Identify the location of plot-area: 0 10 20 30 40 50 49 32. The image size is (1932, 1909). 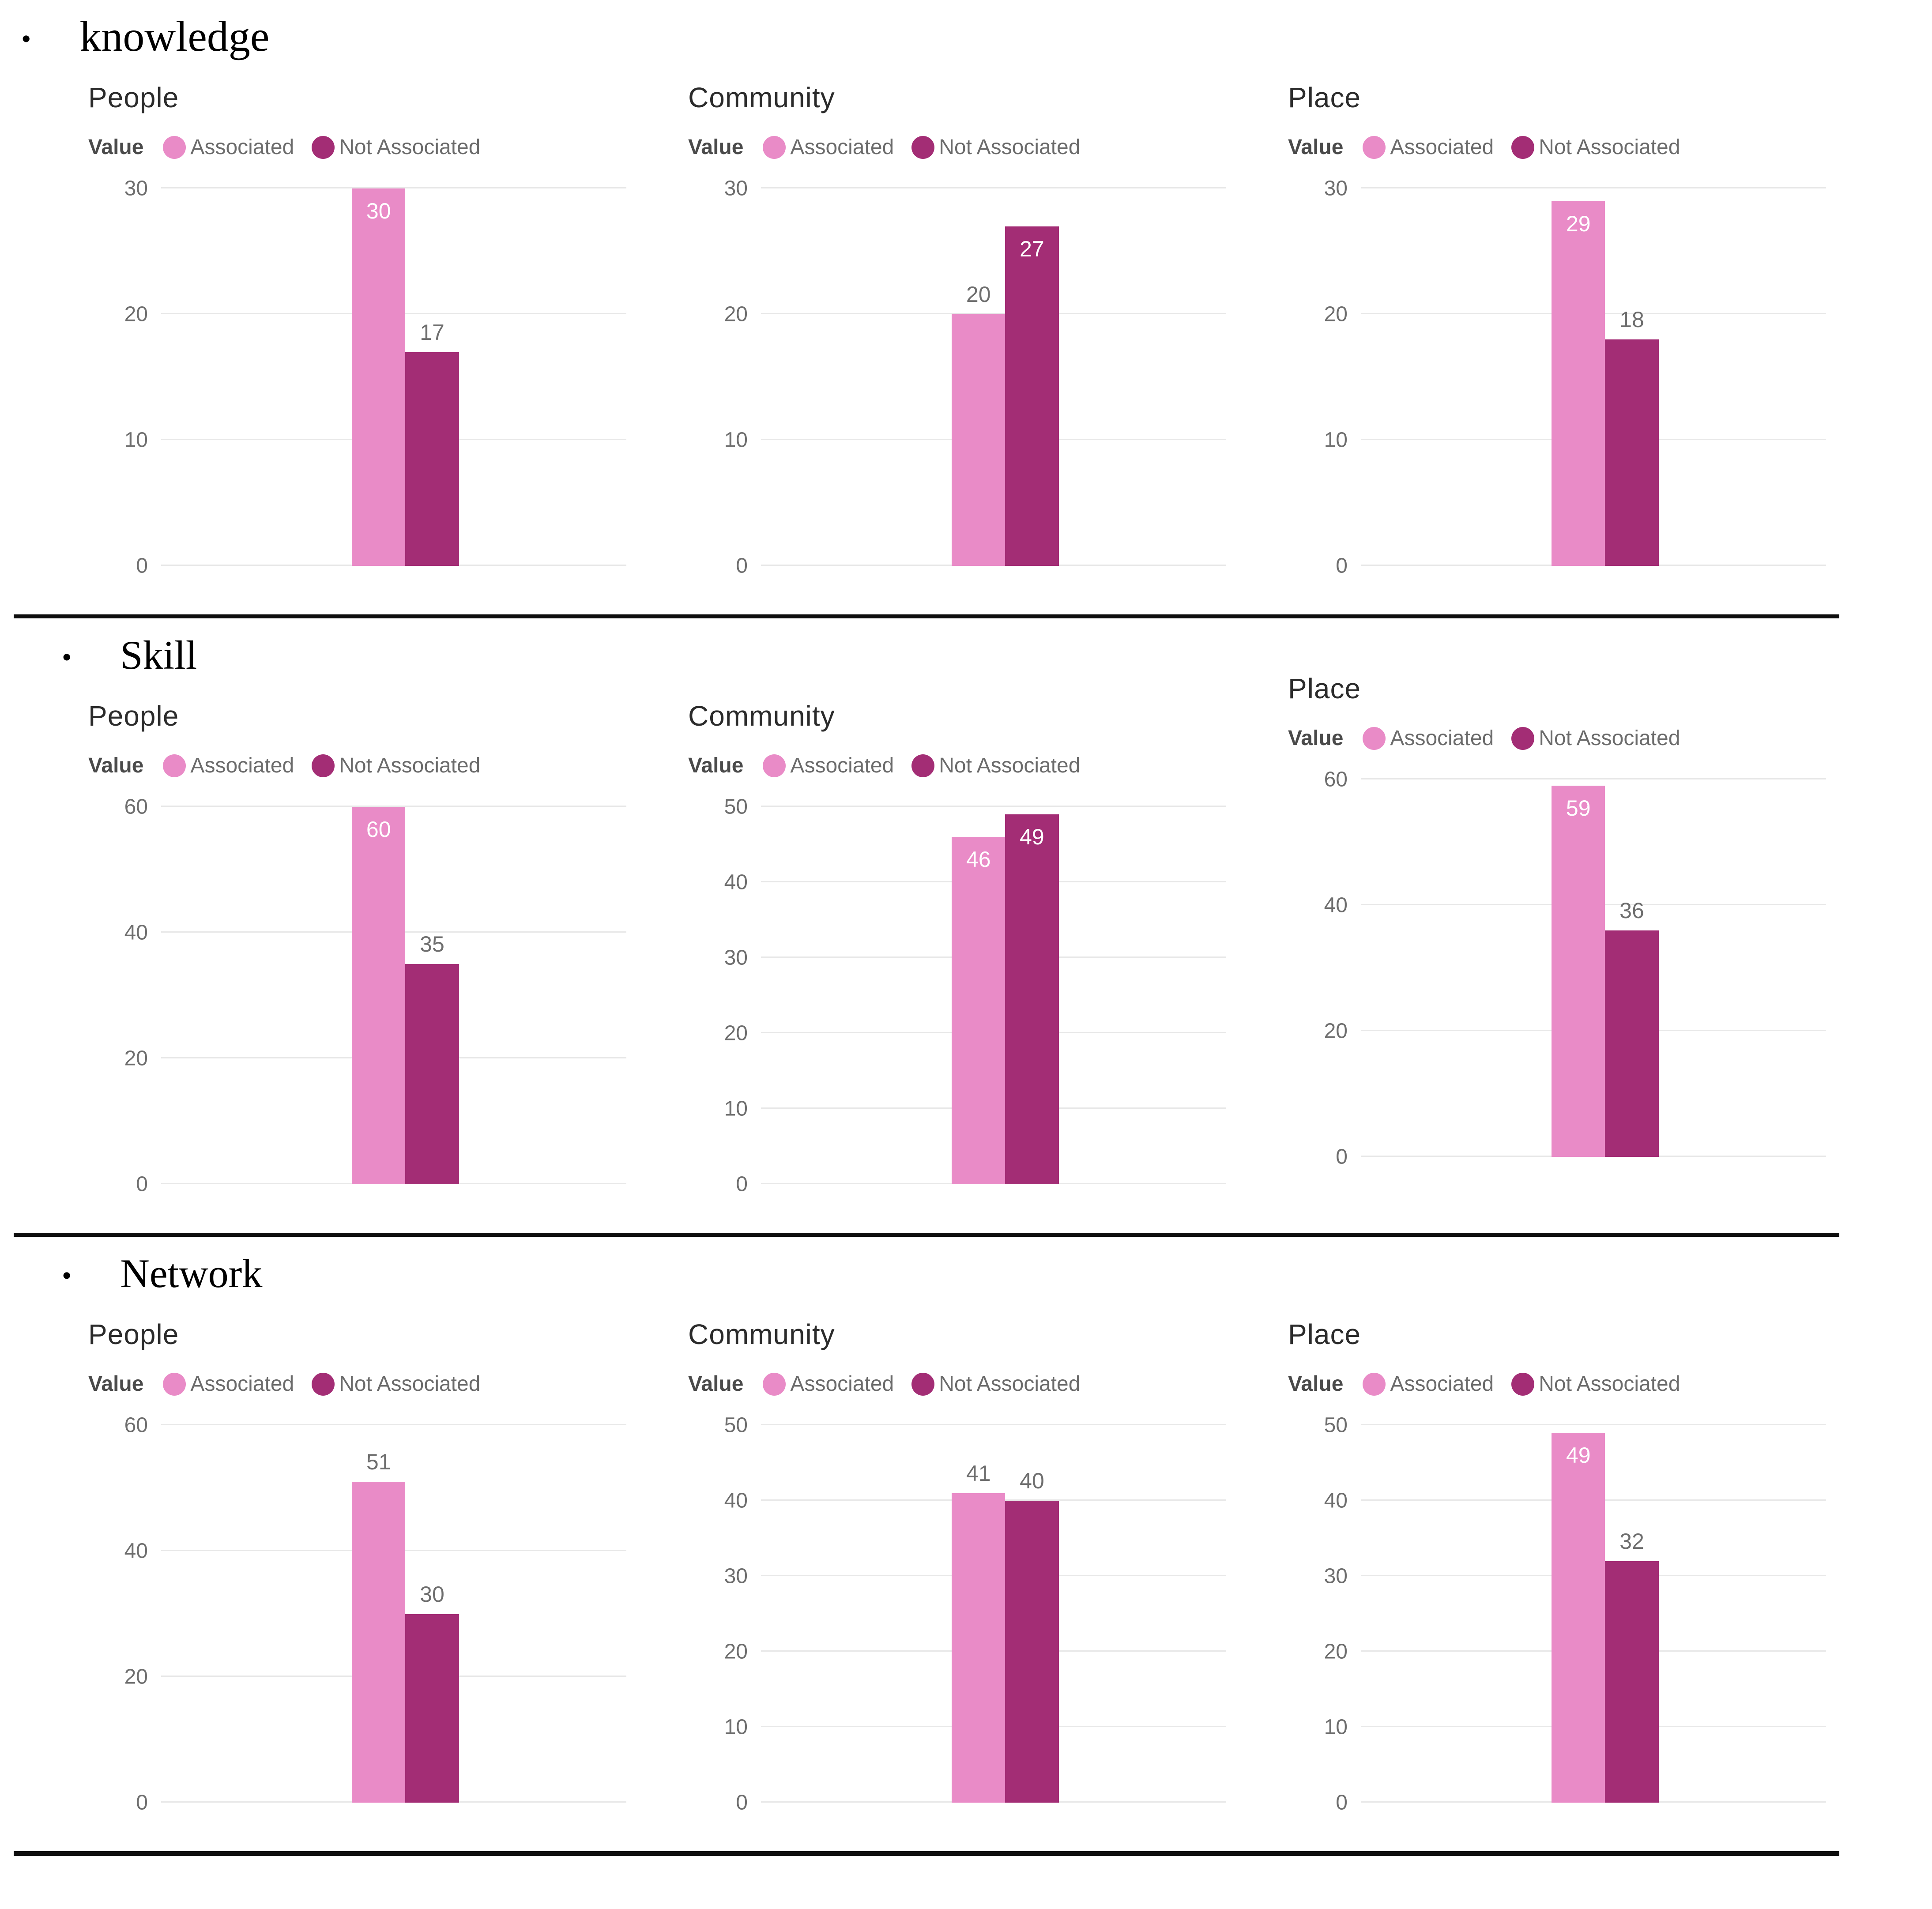
(1575, 1614).